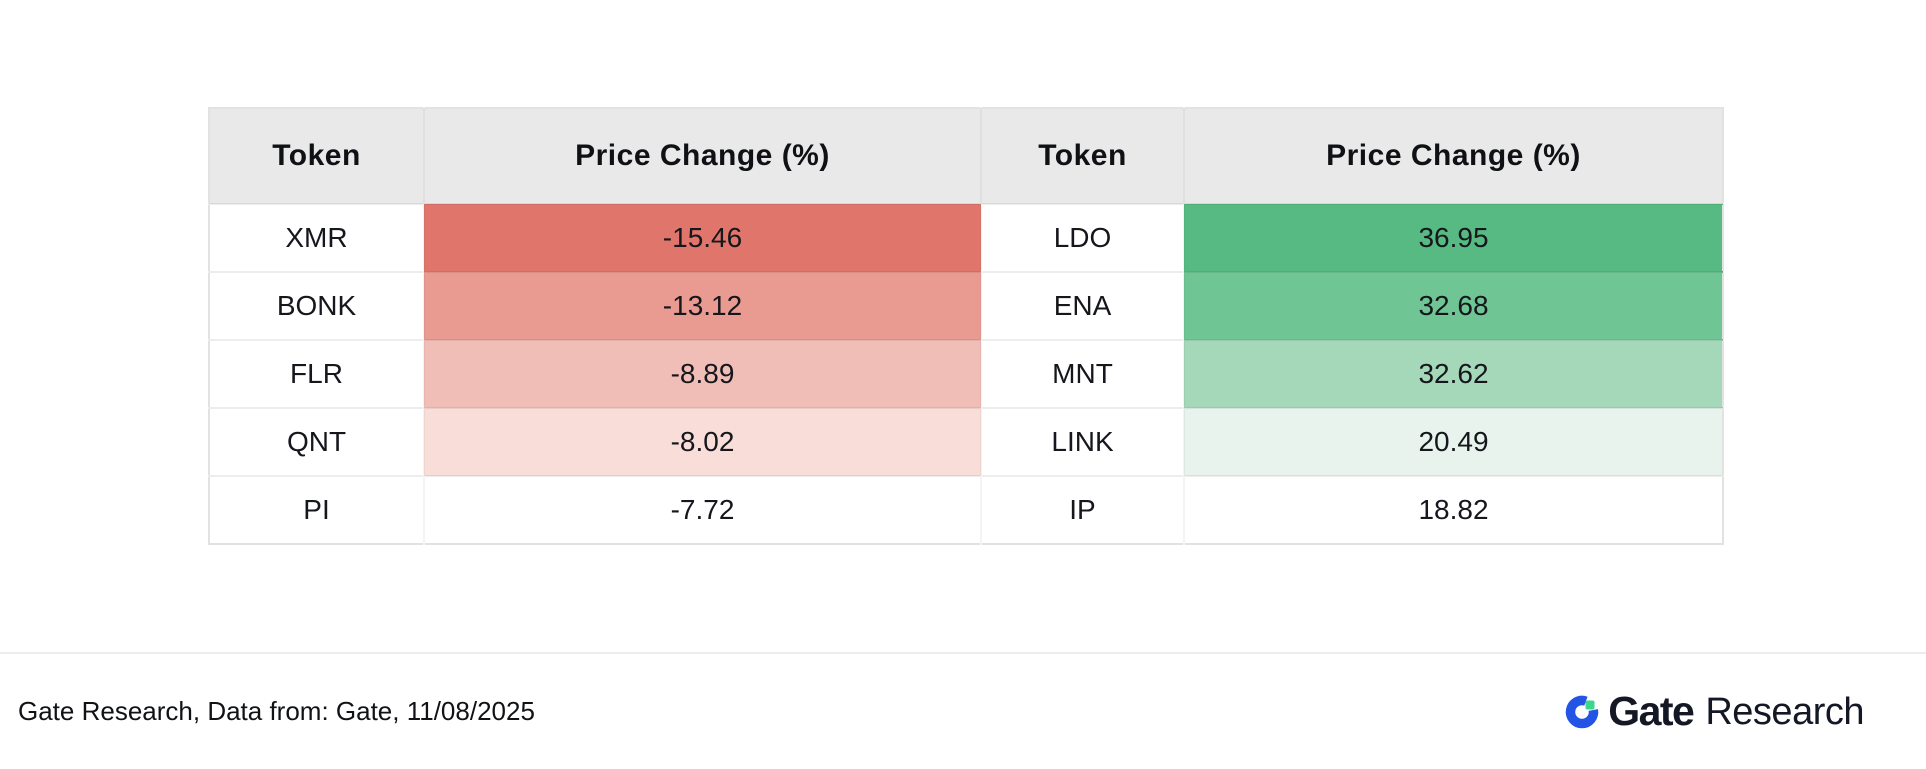  What do you see at coordinates (1453, 509) in the screenshot?
I see `change-cell: 18.82` at bounding box center [1453, 509].